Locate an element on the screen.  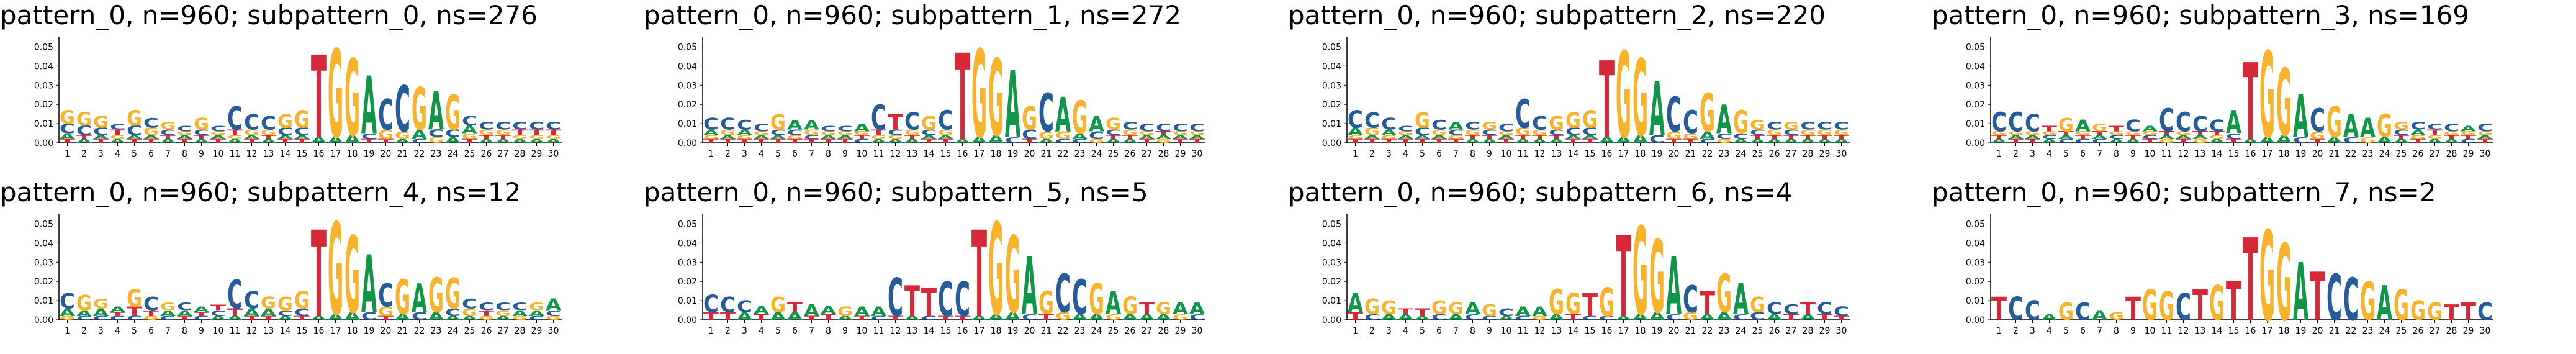
x-tick-label: 12 is located at coordinates (895, 331).